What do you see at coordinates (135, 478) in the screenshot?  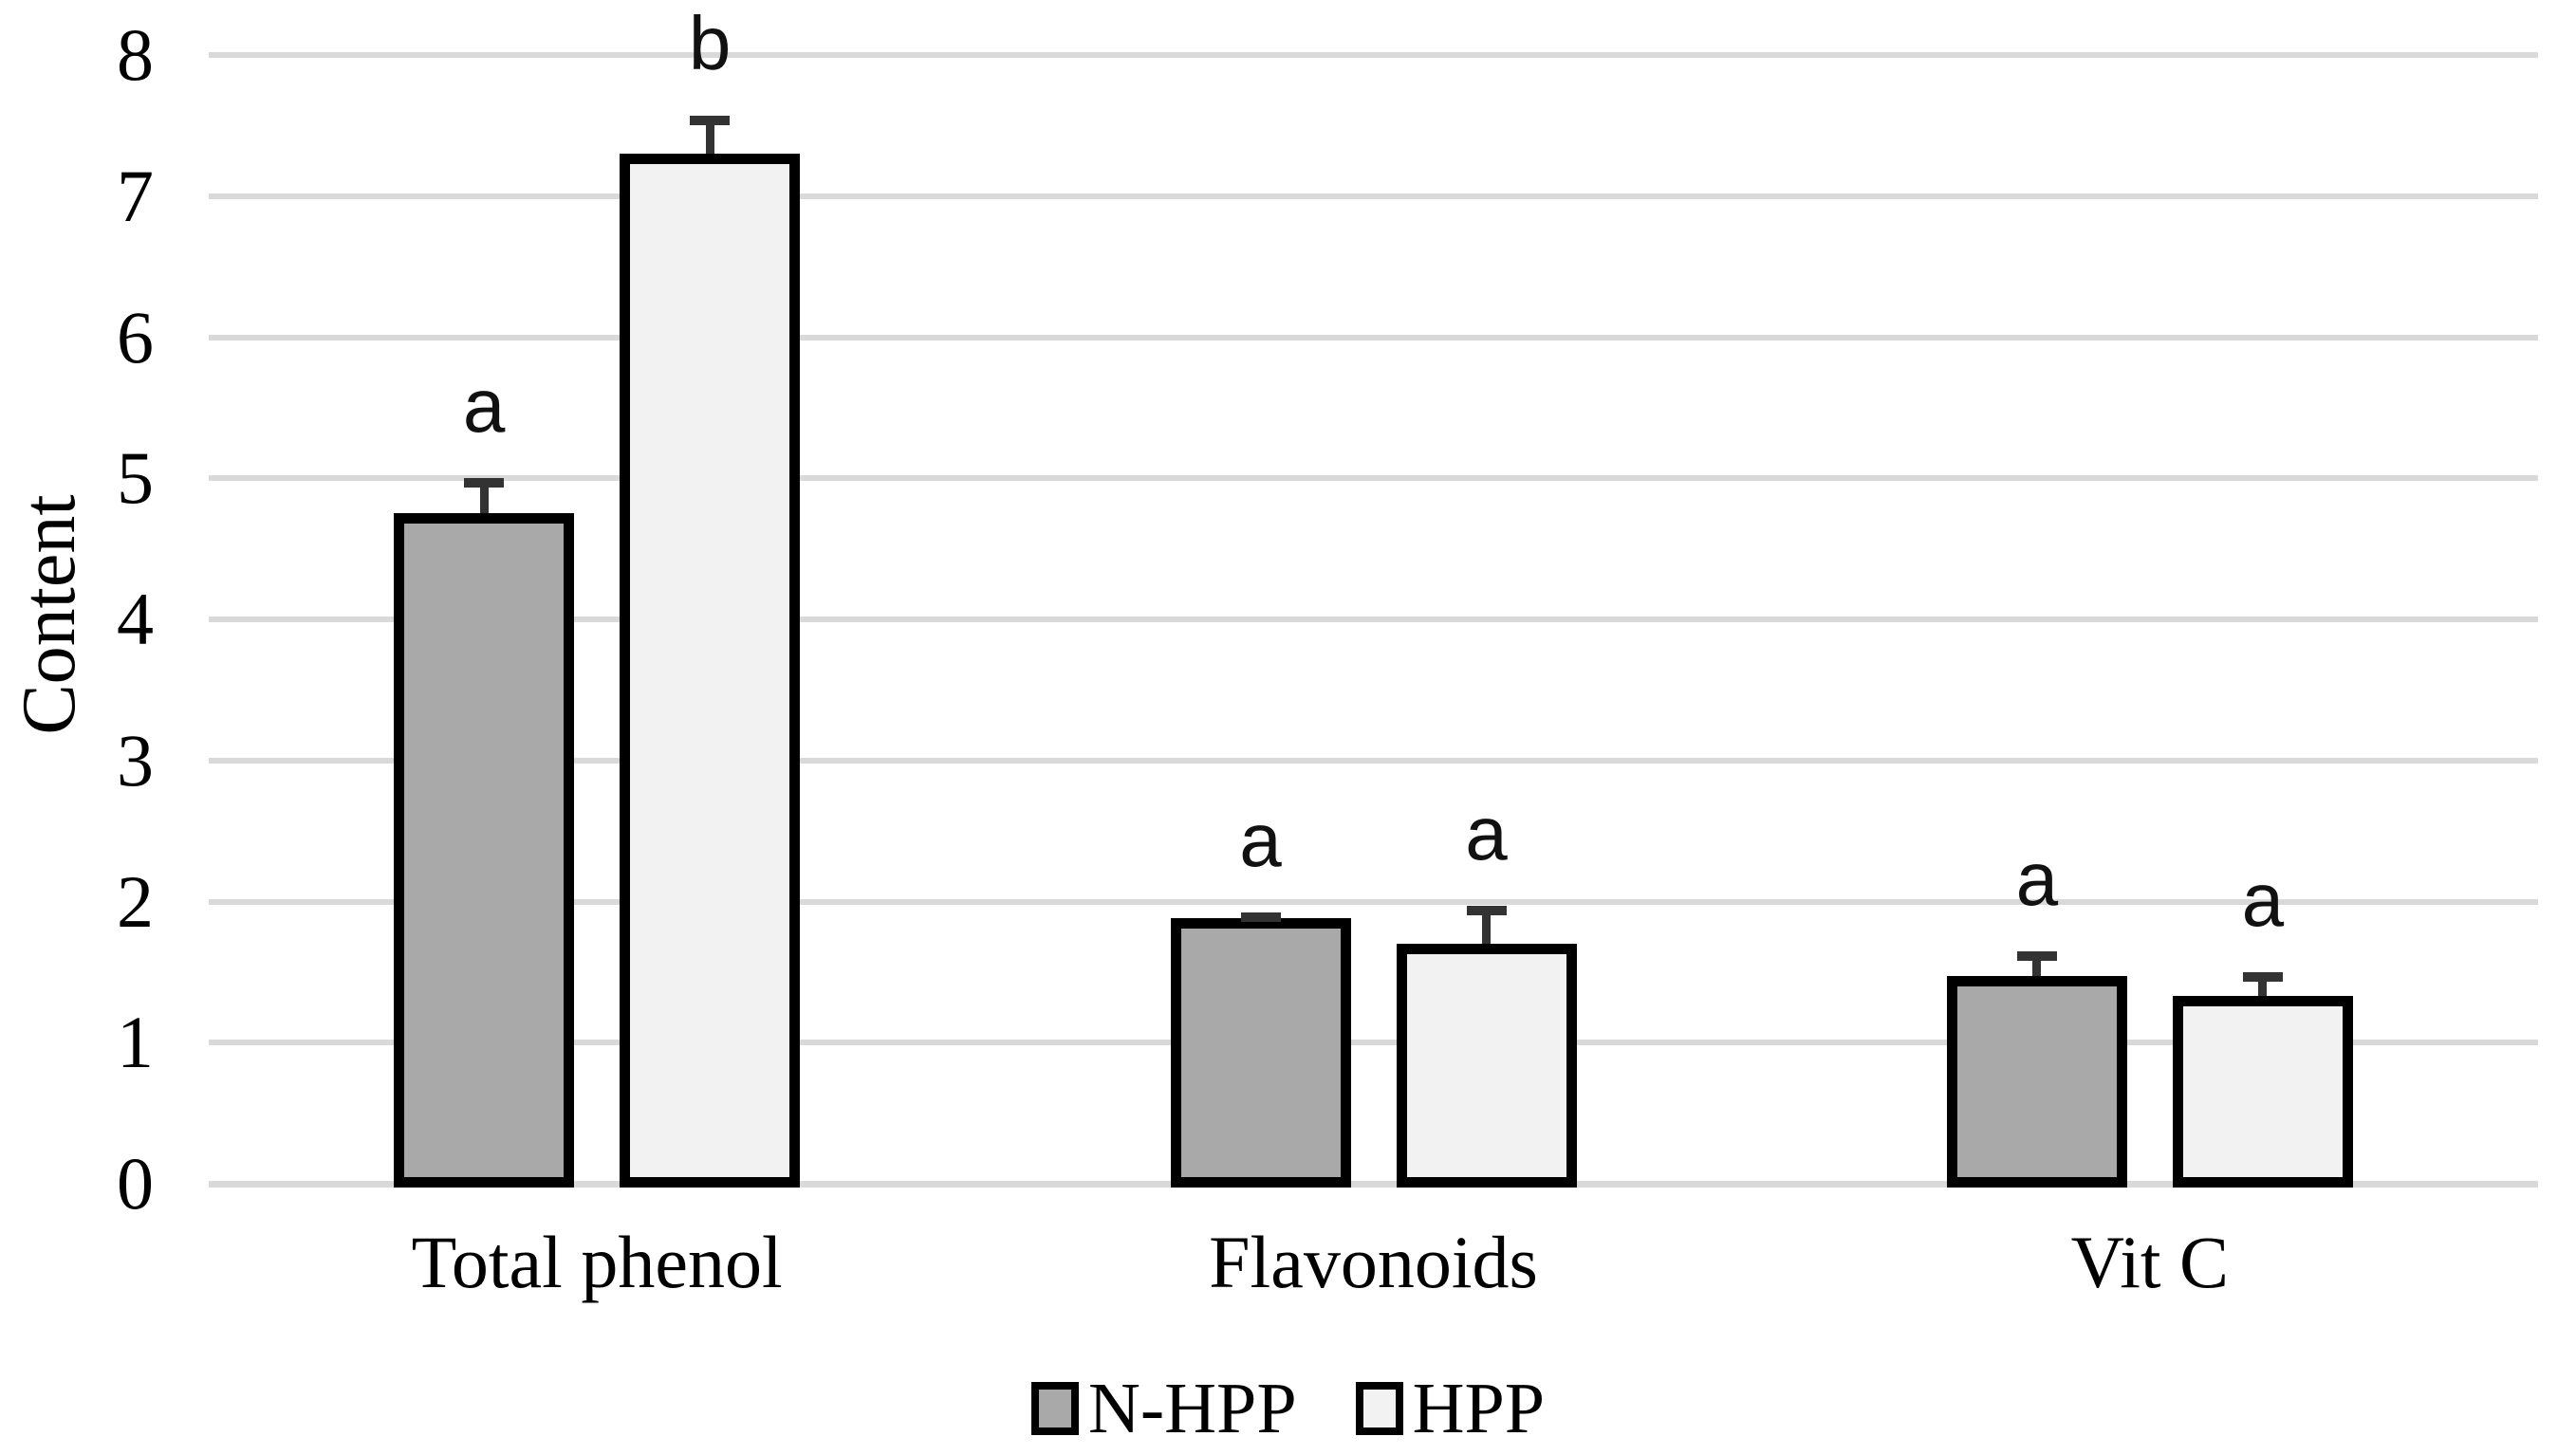 I see `y-tick-label: 5` at bounding box center [135, 478].